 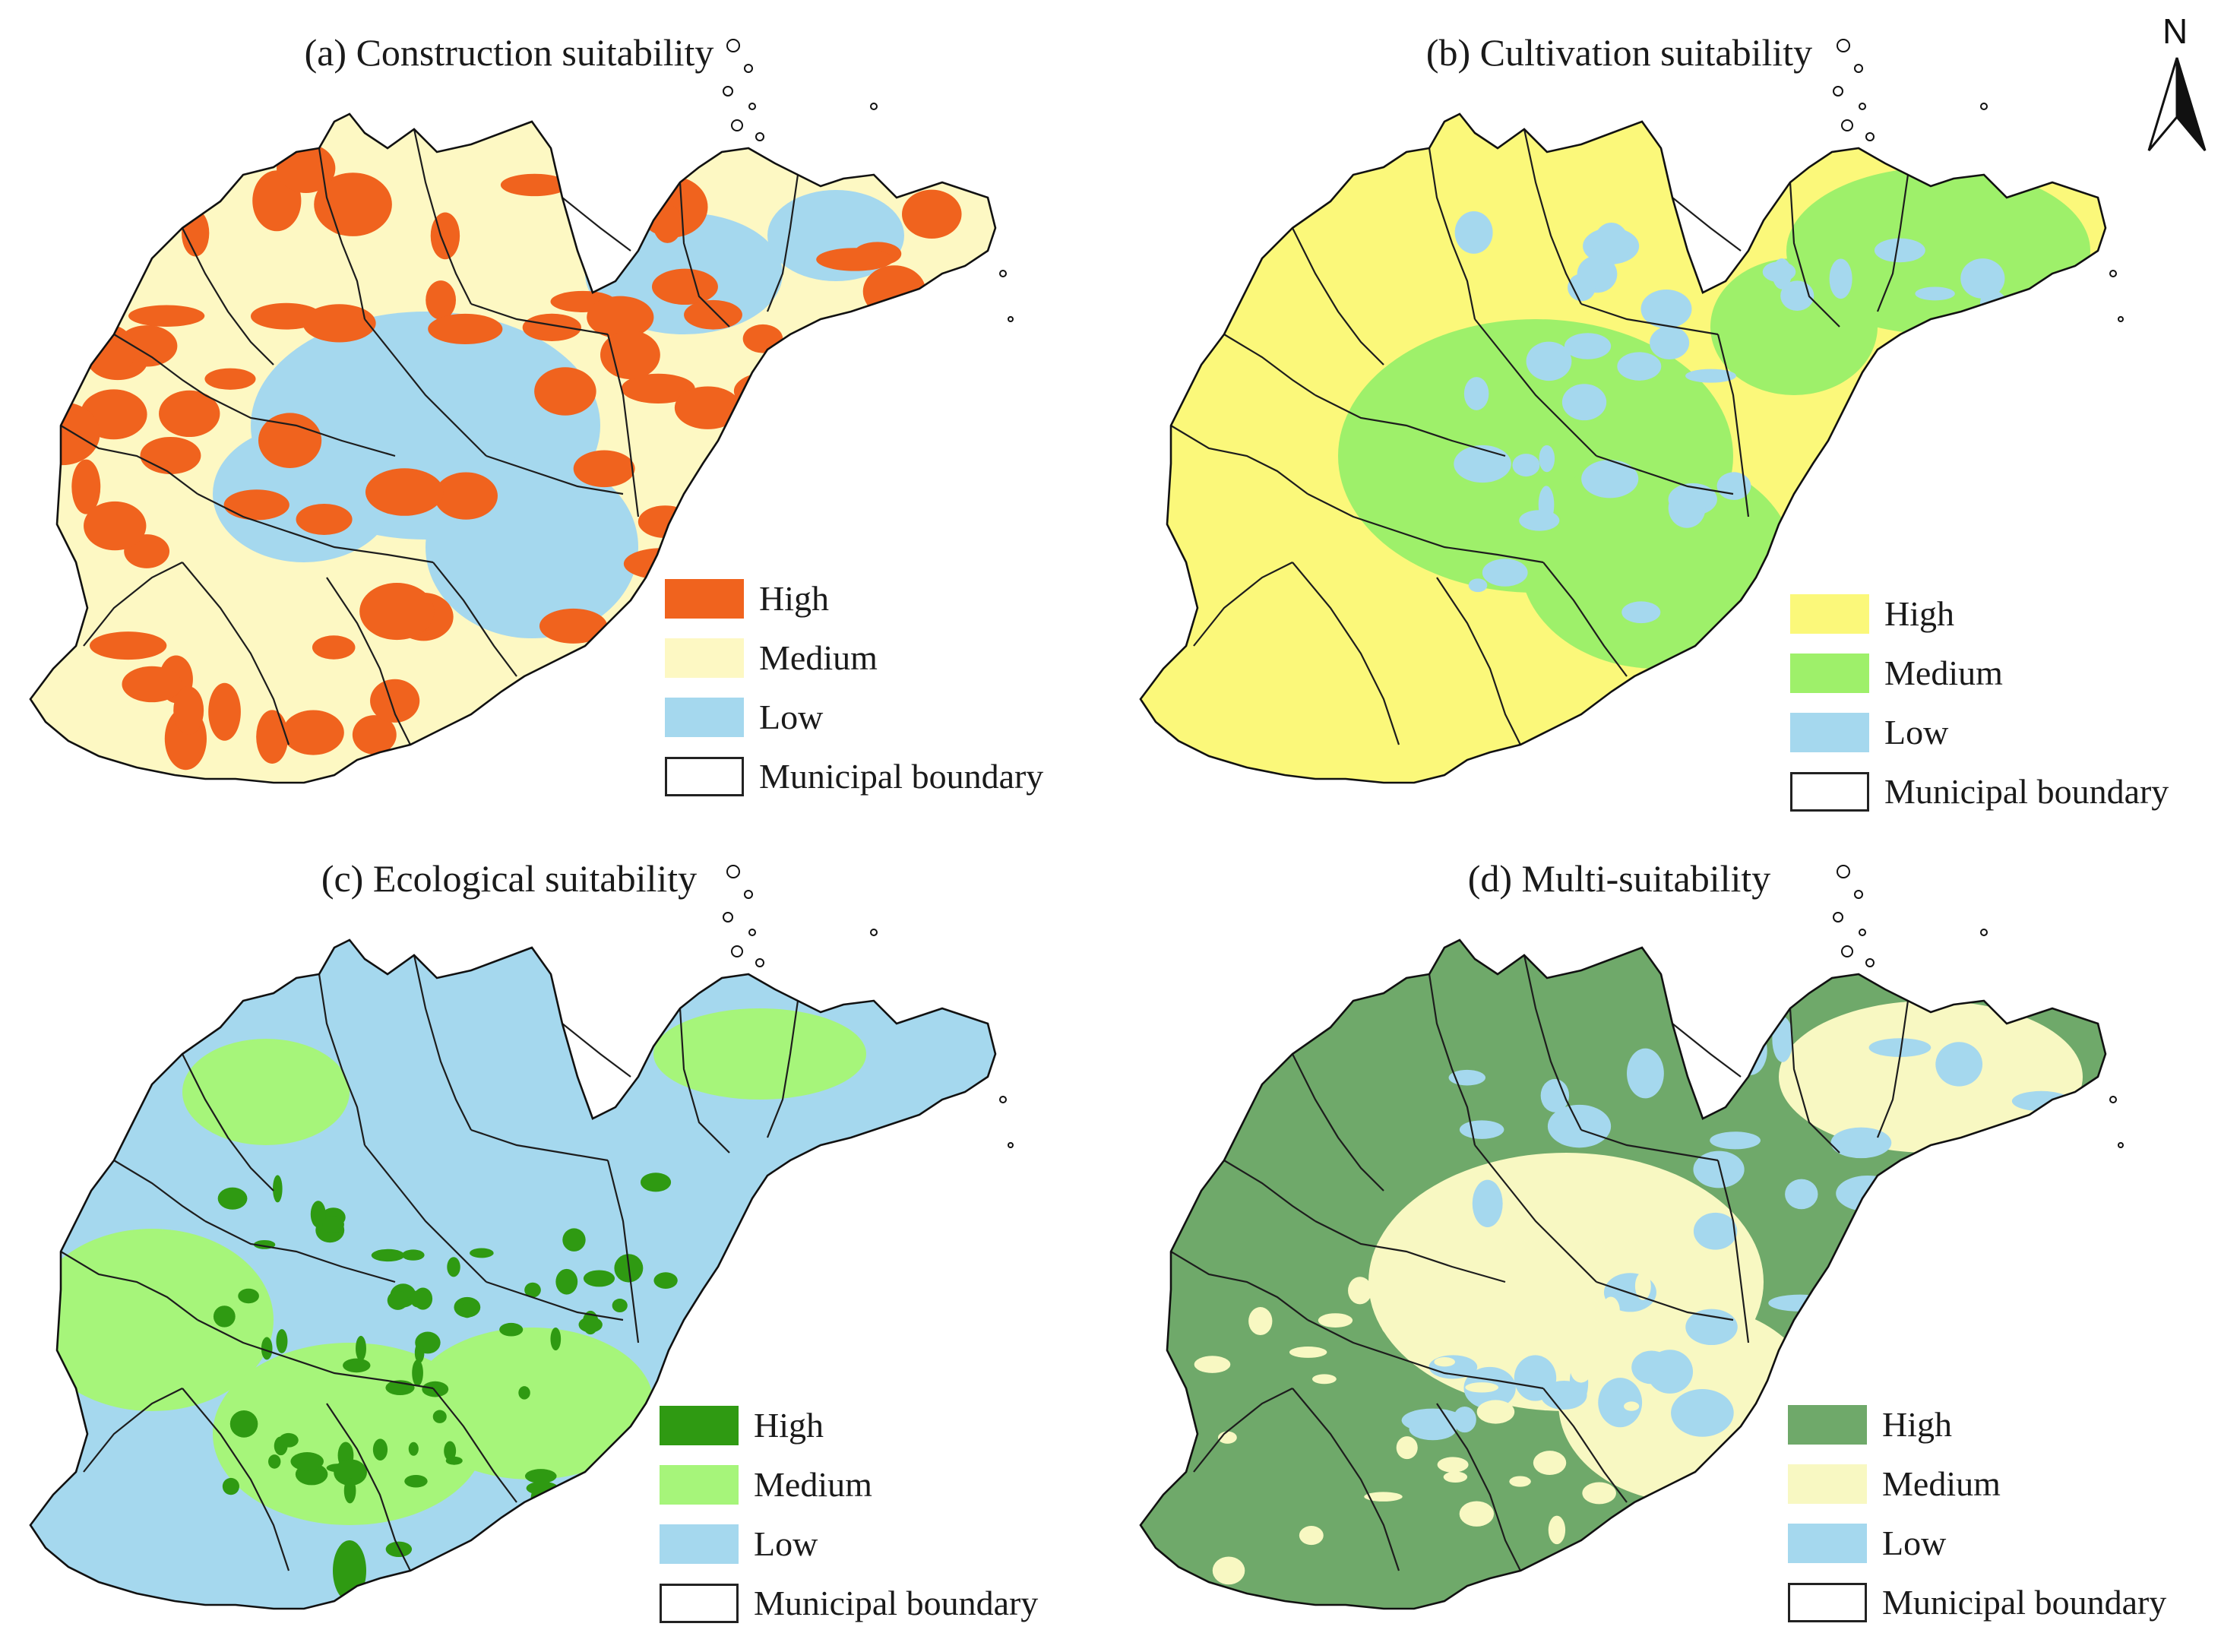 I want to click on legend-swatch-medium, so click(x=1827, y=1484).